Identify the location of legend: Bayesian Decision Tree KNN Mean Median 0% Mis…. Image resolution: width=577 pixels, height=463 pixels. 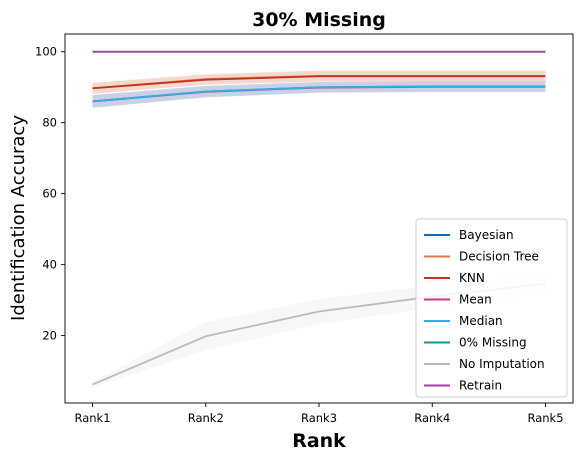
(491, 308).